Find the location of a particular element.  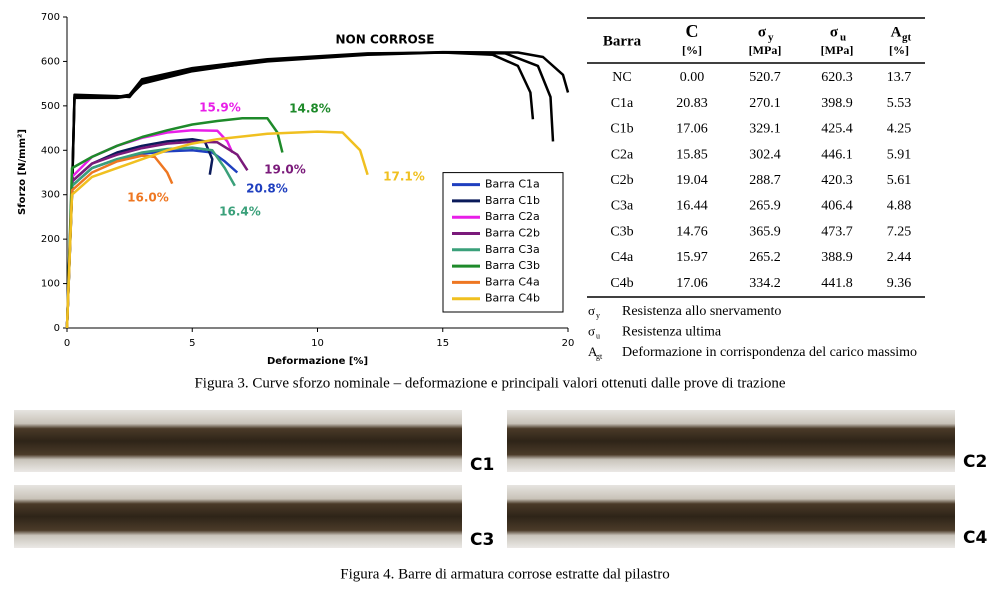

table-cell: 398.9 is located at coordinates (837, 103).